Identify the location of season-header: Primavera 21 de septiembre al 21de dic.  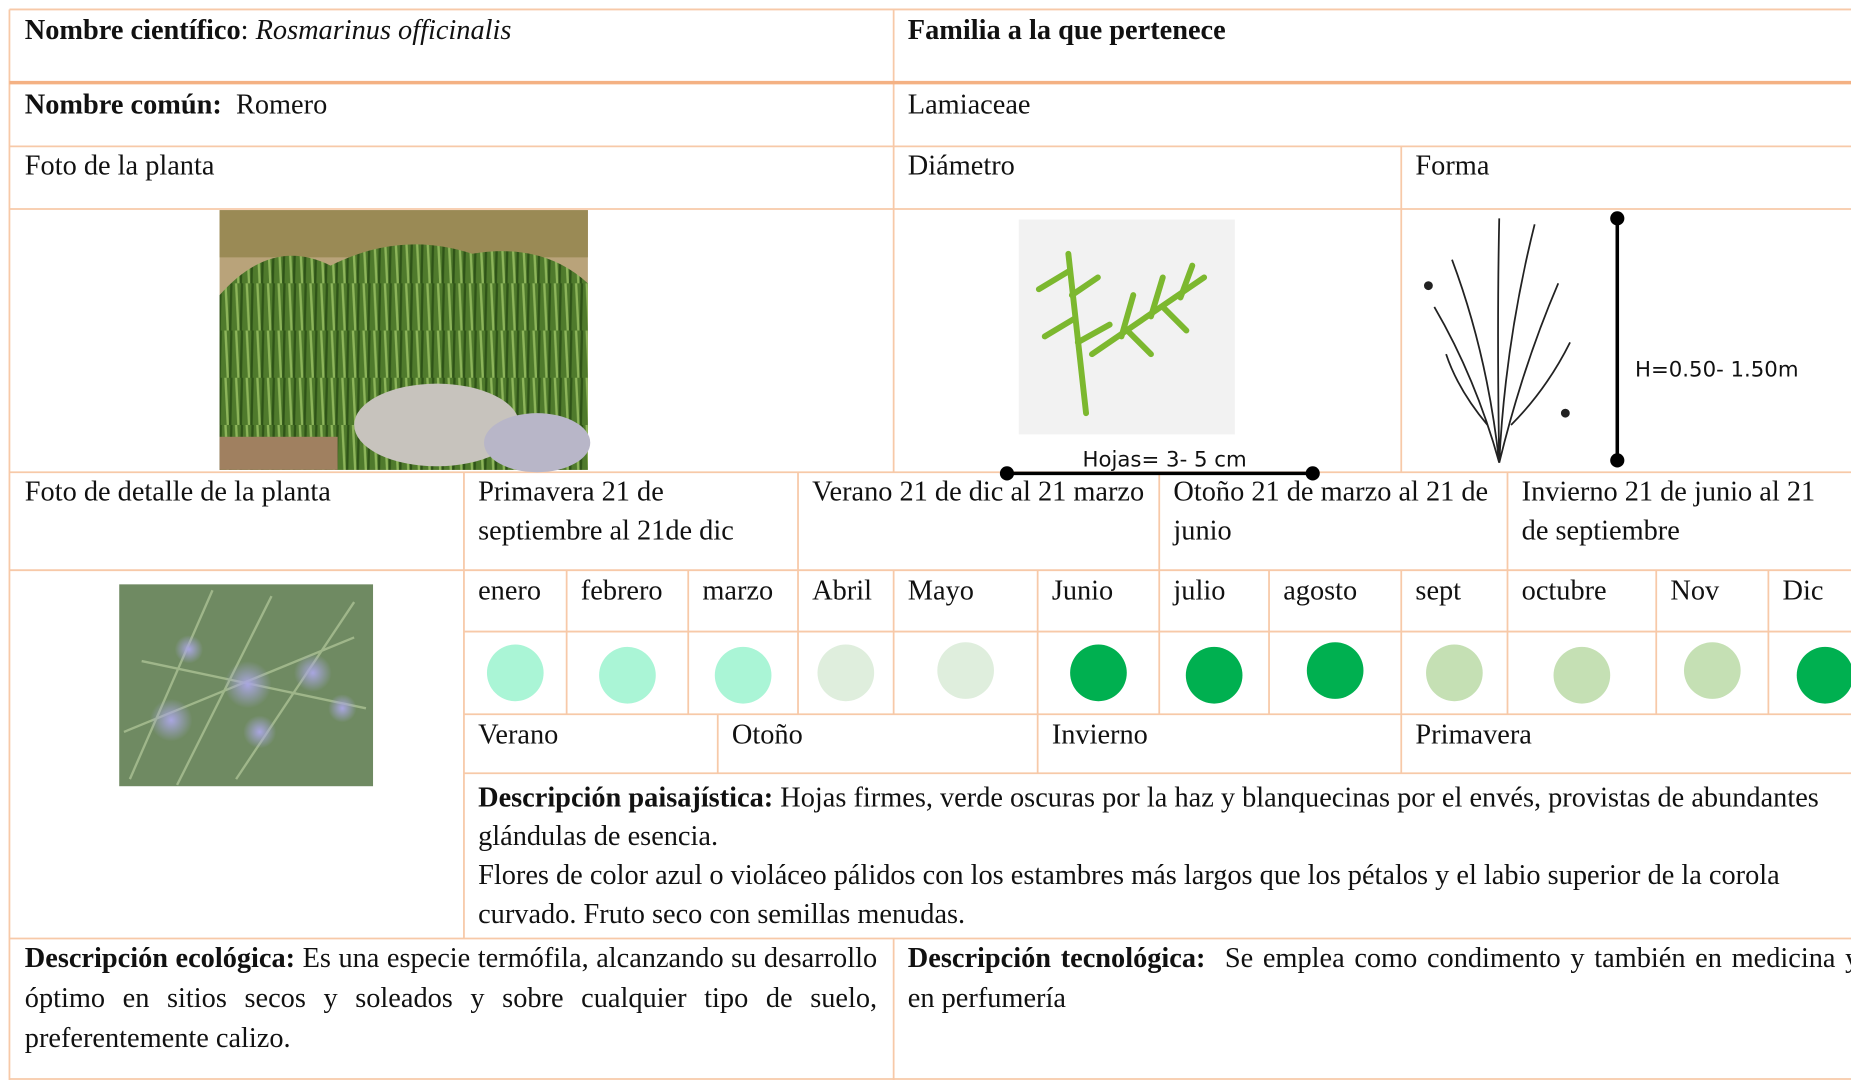
(606, 511).